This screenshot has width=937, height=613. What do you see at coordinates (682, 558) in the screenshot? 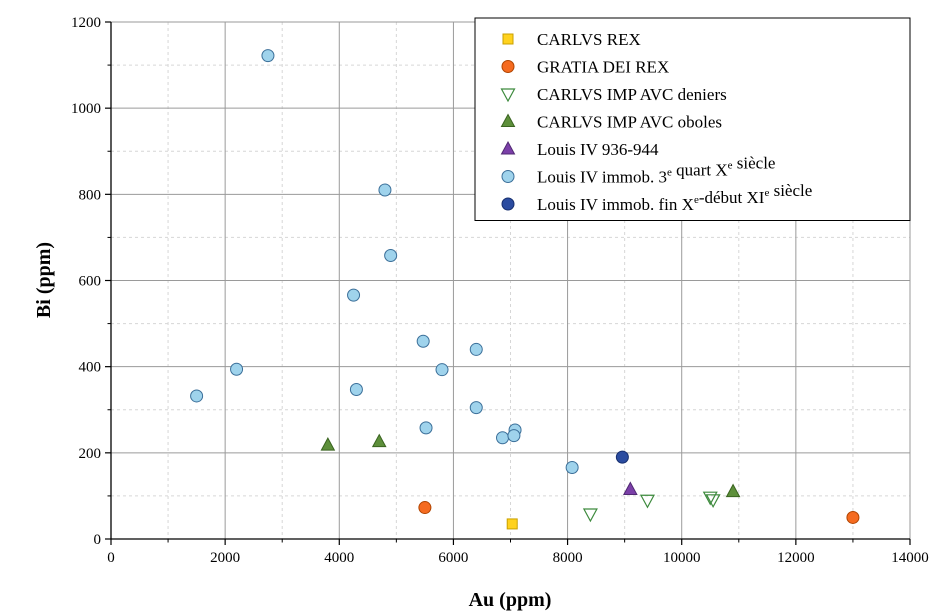
I see `x-tick-label: 10000` at bounding box center [682, 558].